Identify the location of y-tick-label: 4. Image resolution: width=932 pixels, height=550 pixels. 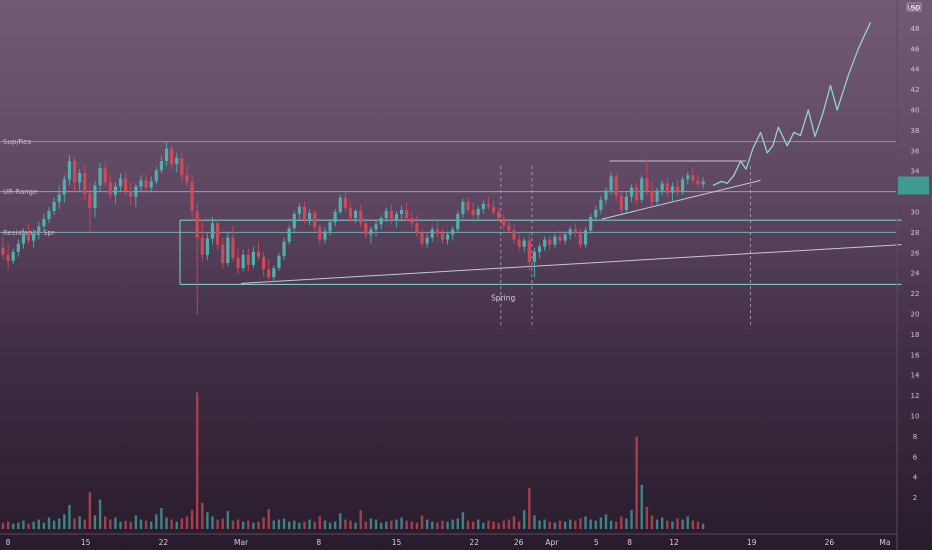
(915, 478).